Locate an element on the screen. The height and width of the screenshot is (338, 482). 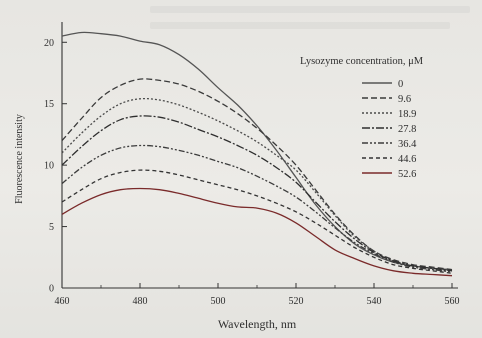
y-tick-label: 10 is located at coordinates (49, 166).